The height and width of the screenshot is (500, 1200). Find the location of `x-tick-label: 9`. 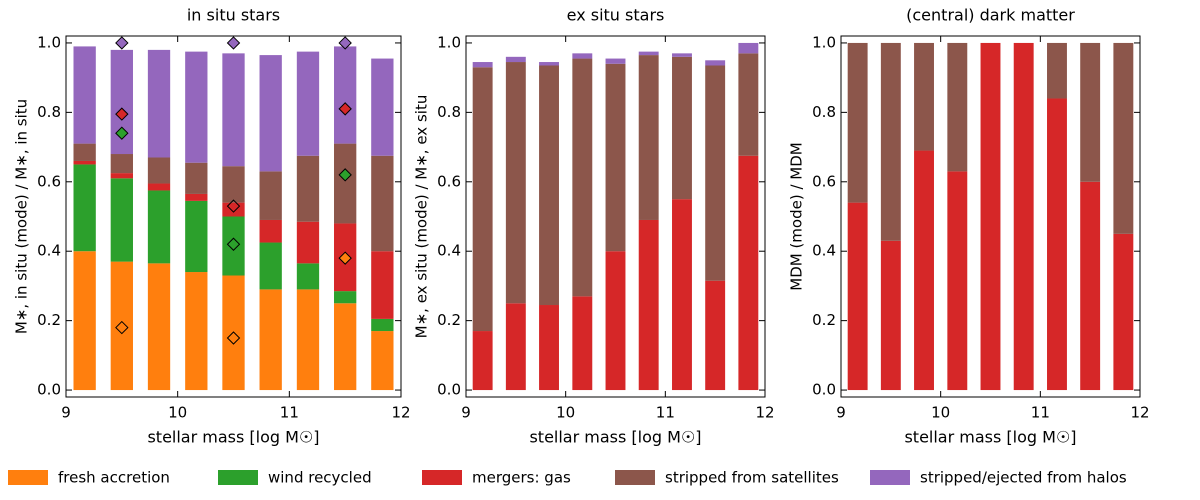

x-tick-label: 9 is located at coordinates (66, 413).